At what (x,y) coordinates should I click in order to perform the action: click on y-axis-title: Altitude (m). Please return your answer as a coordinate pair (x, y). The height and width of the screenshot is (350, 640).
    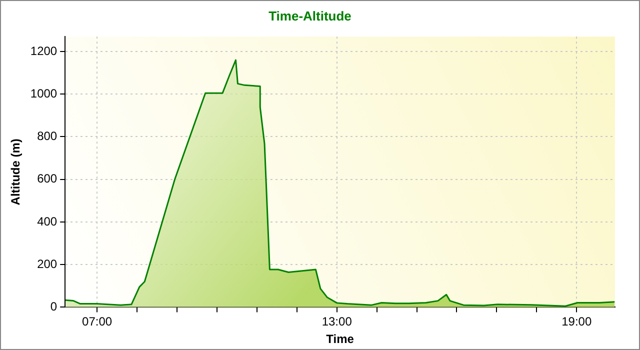
    Looking at the image, I should click on (15, 172).